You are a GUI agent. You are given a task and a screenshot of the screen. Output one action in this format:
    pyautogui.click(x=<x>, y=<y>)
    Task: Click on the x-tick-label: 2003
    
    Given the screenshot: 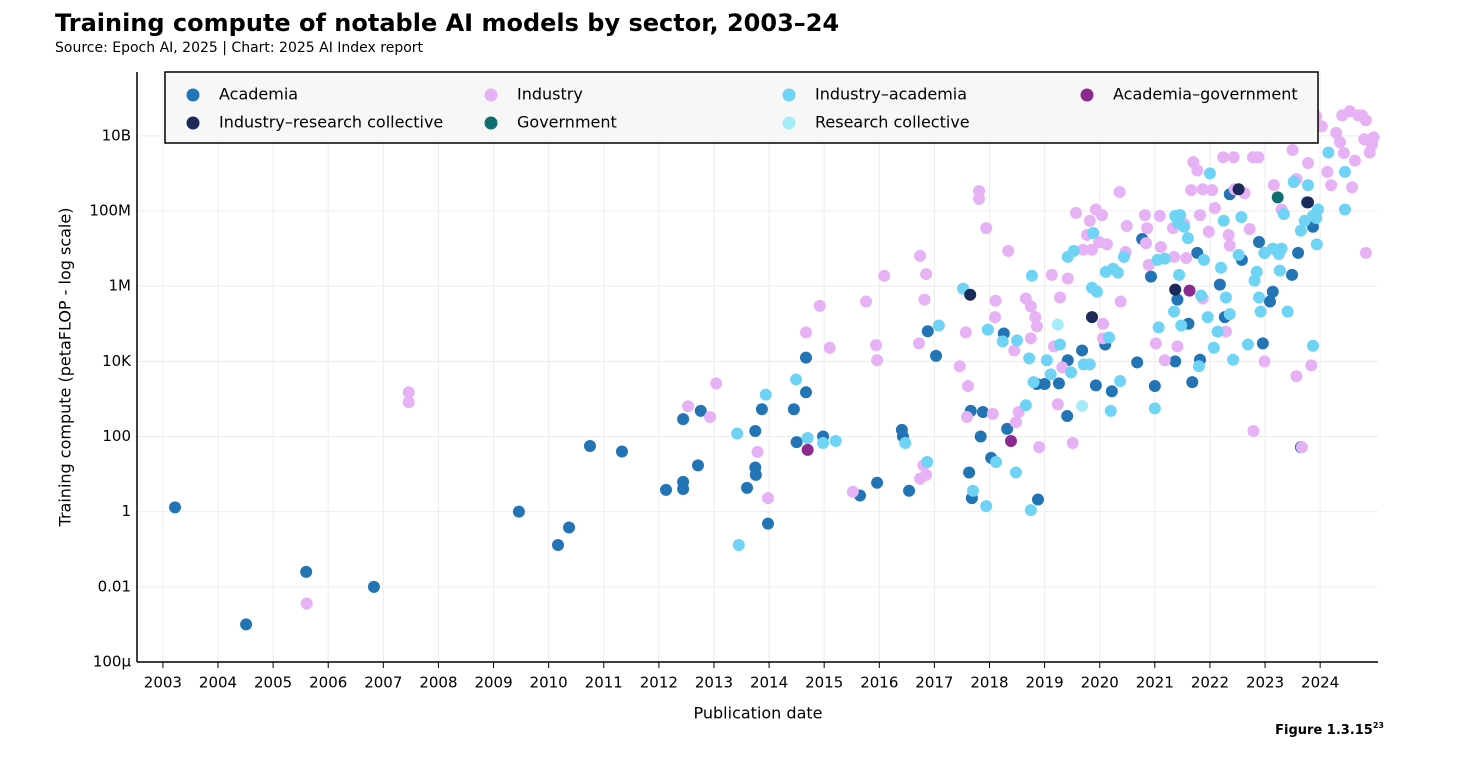 What is the action you would take?
    pyautogui.click(x=163, y=683)
    